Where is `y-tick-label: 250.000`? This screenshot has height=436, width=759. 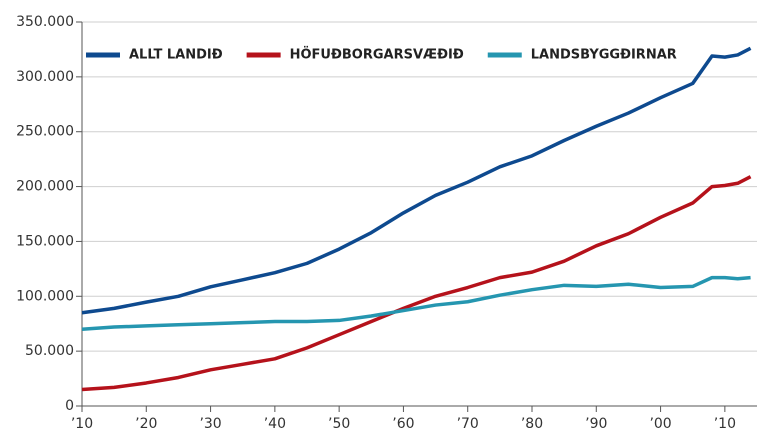 y-tick-label: 250.000 is located at coordinates (45, 132).